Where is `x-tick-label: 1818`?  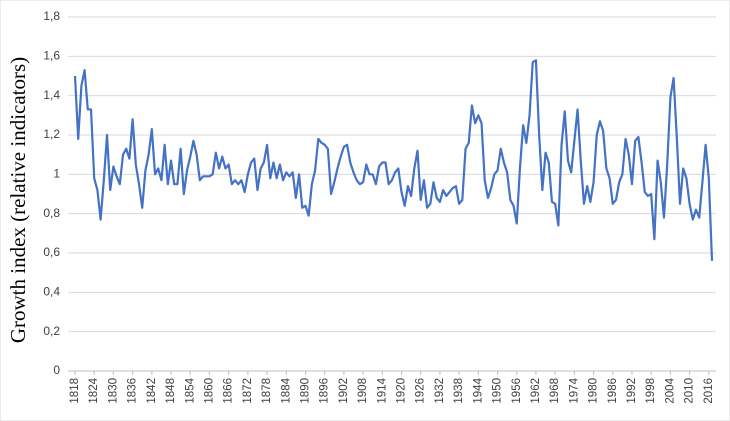
x-tick-label: 1818 is located at coordinates (75, 391).